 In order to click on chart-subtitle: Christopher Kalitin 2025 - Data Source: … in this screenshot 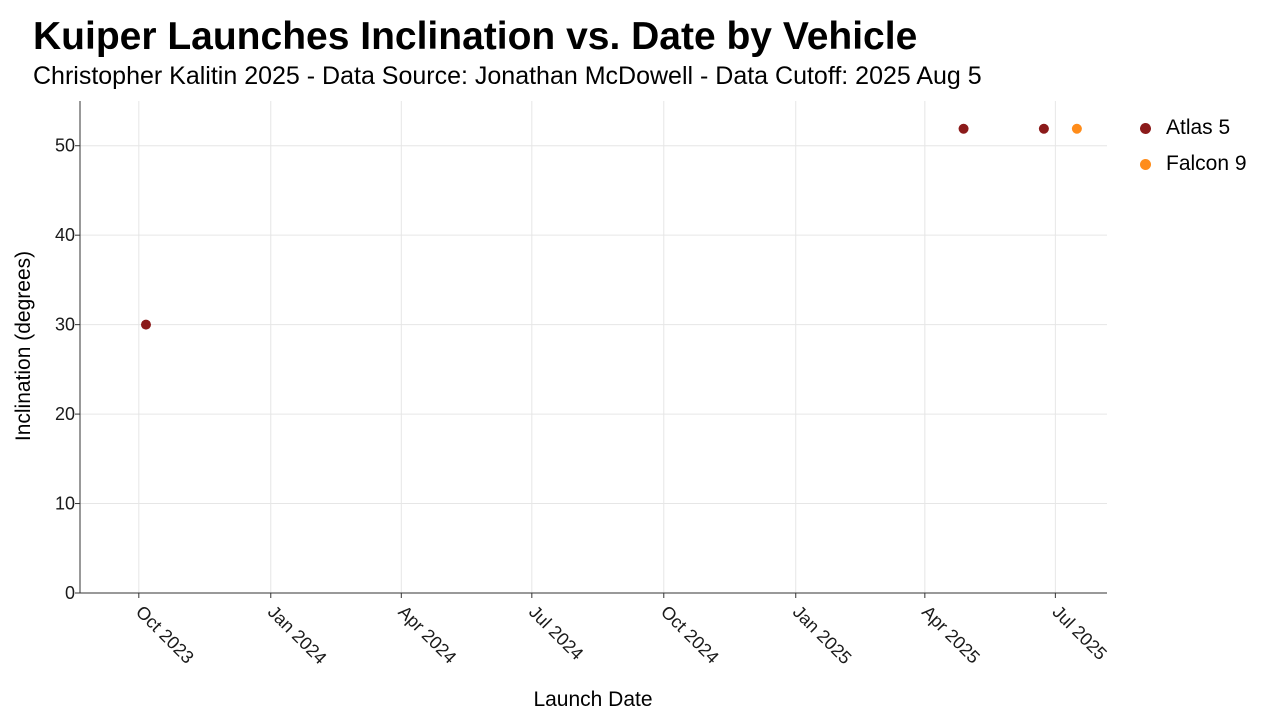, I will do `click(507, 76)`.